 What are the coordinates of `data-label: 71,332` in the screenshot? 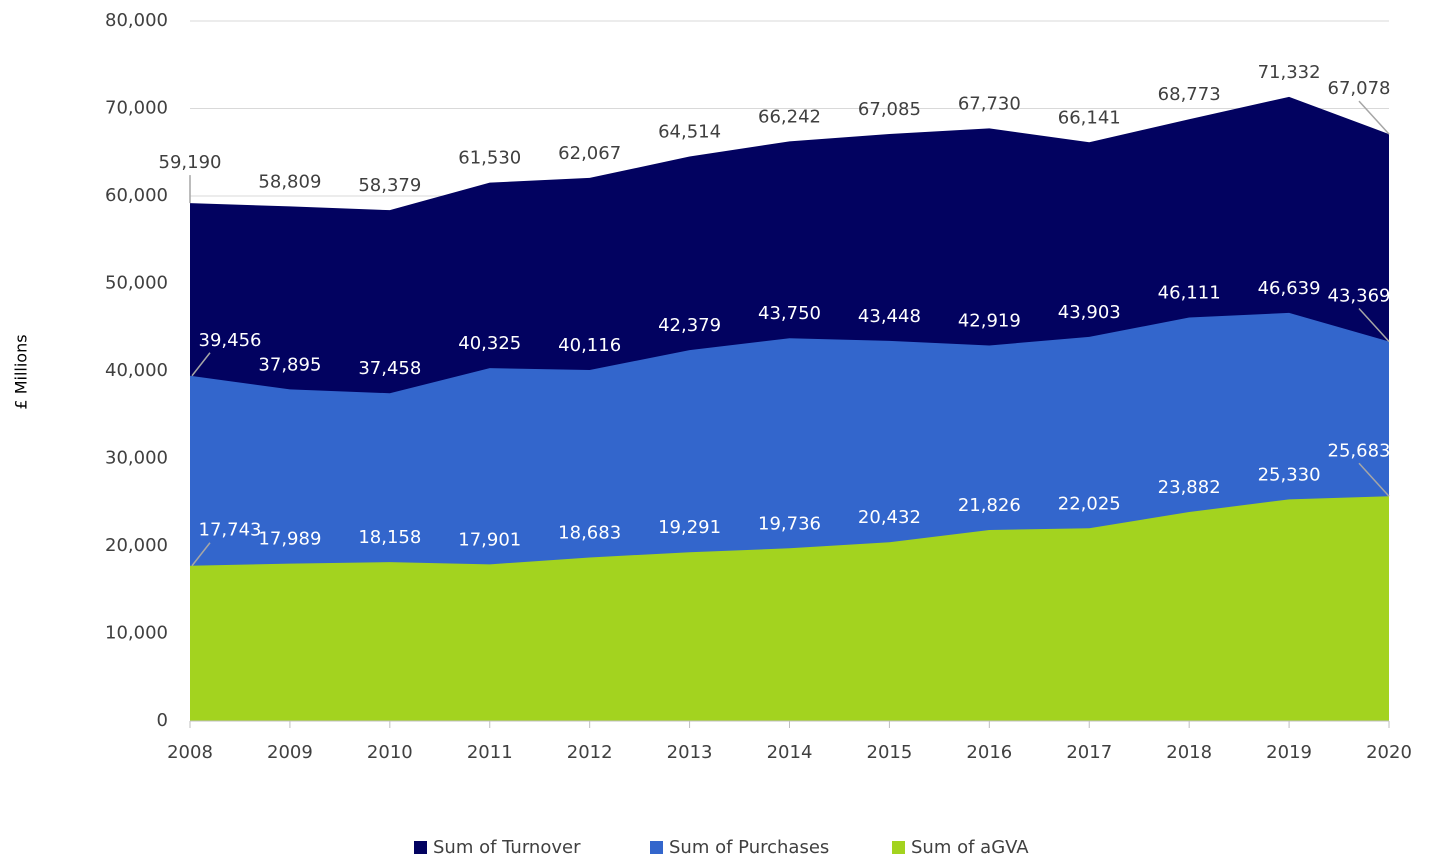 It's located at (1289, 72).